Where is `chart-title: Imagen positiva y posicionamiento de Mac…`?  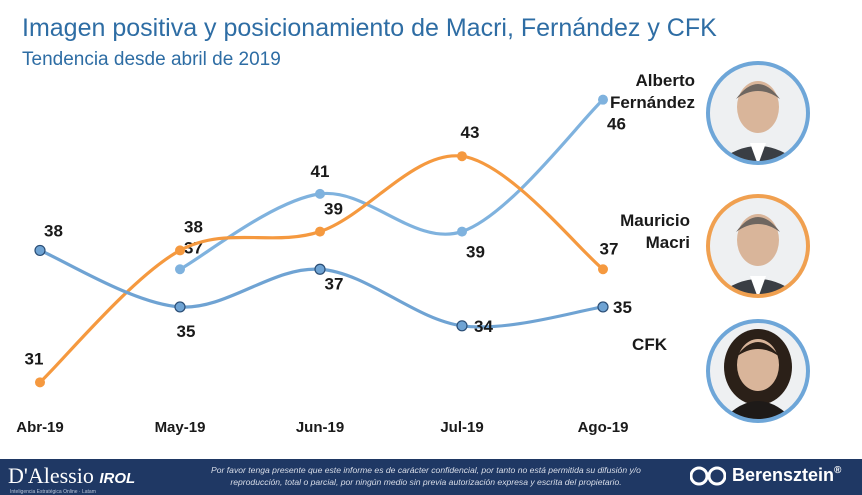 chart-title: Imagen positiva y posicionamiento de Mac… is located at coordinates (369, 28).